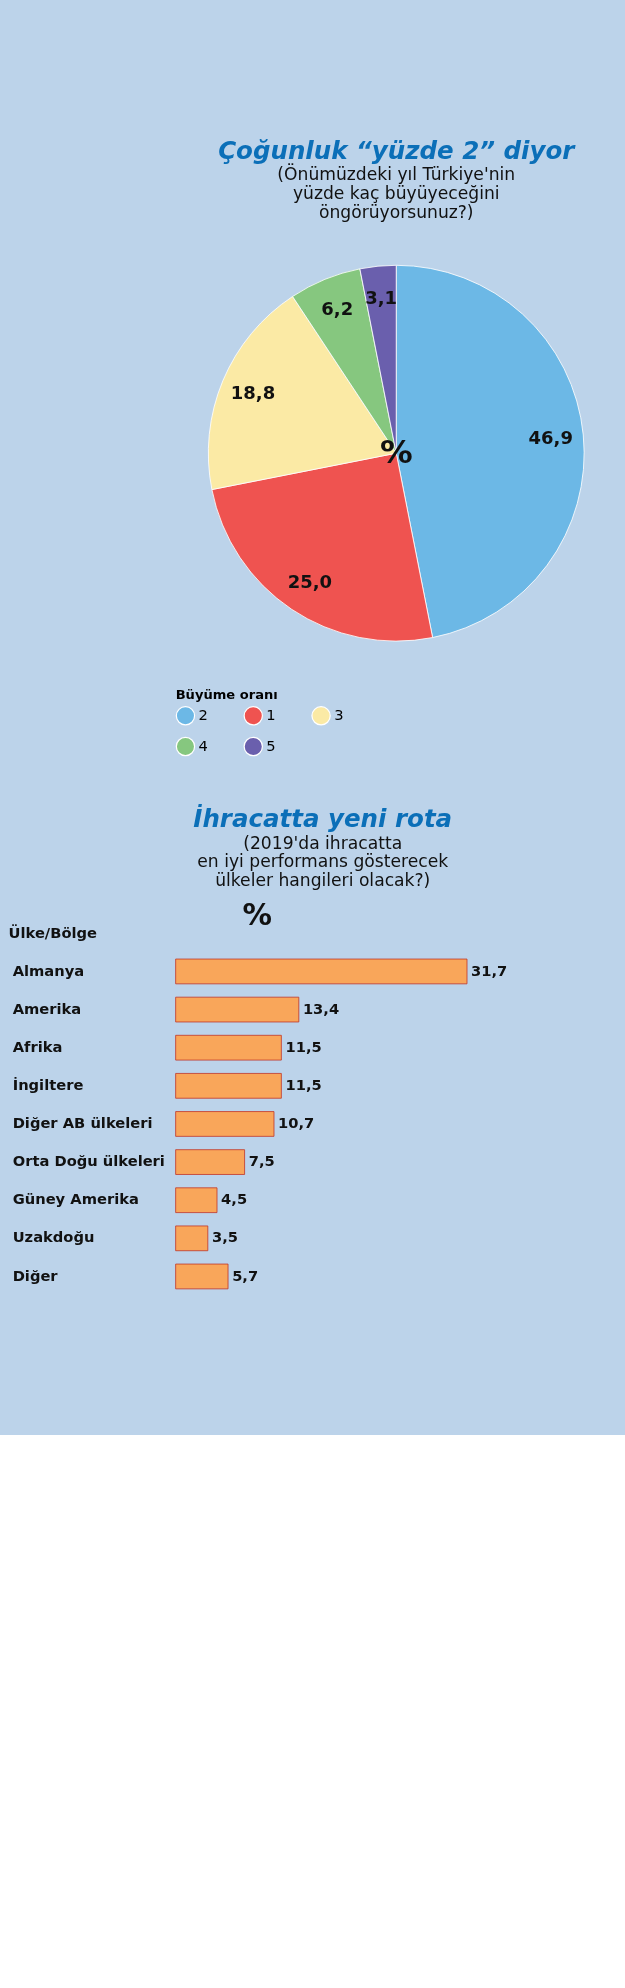 Image resolution: width=625 pixels, height=1988 pixels. Describe the element at coordinates (203, 714) in the screenshot. I see `legend-label: 2` at that location.